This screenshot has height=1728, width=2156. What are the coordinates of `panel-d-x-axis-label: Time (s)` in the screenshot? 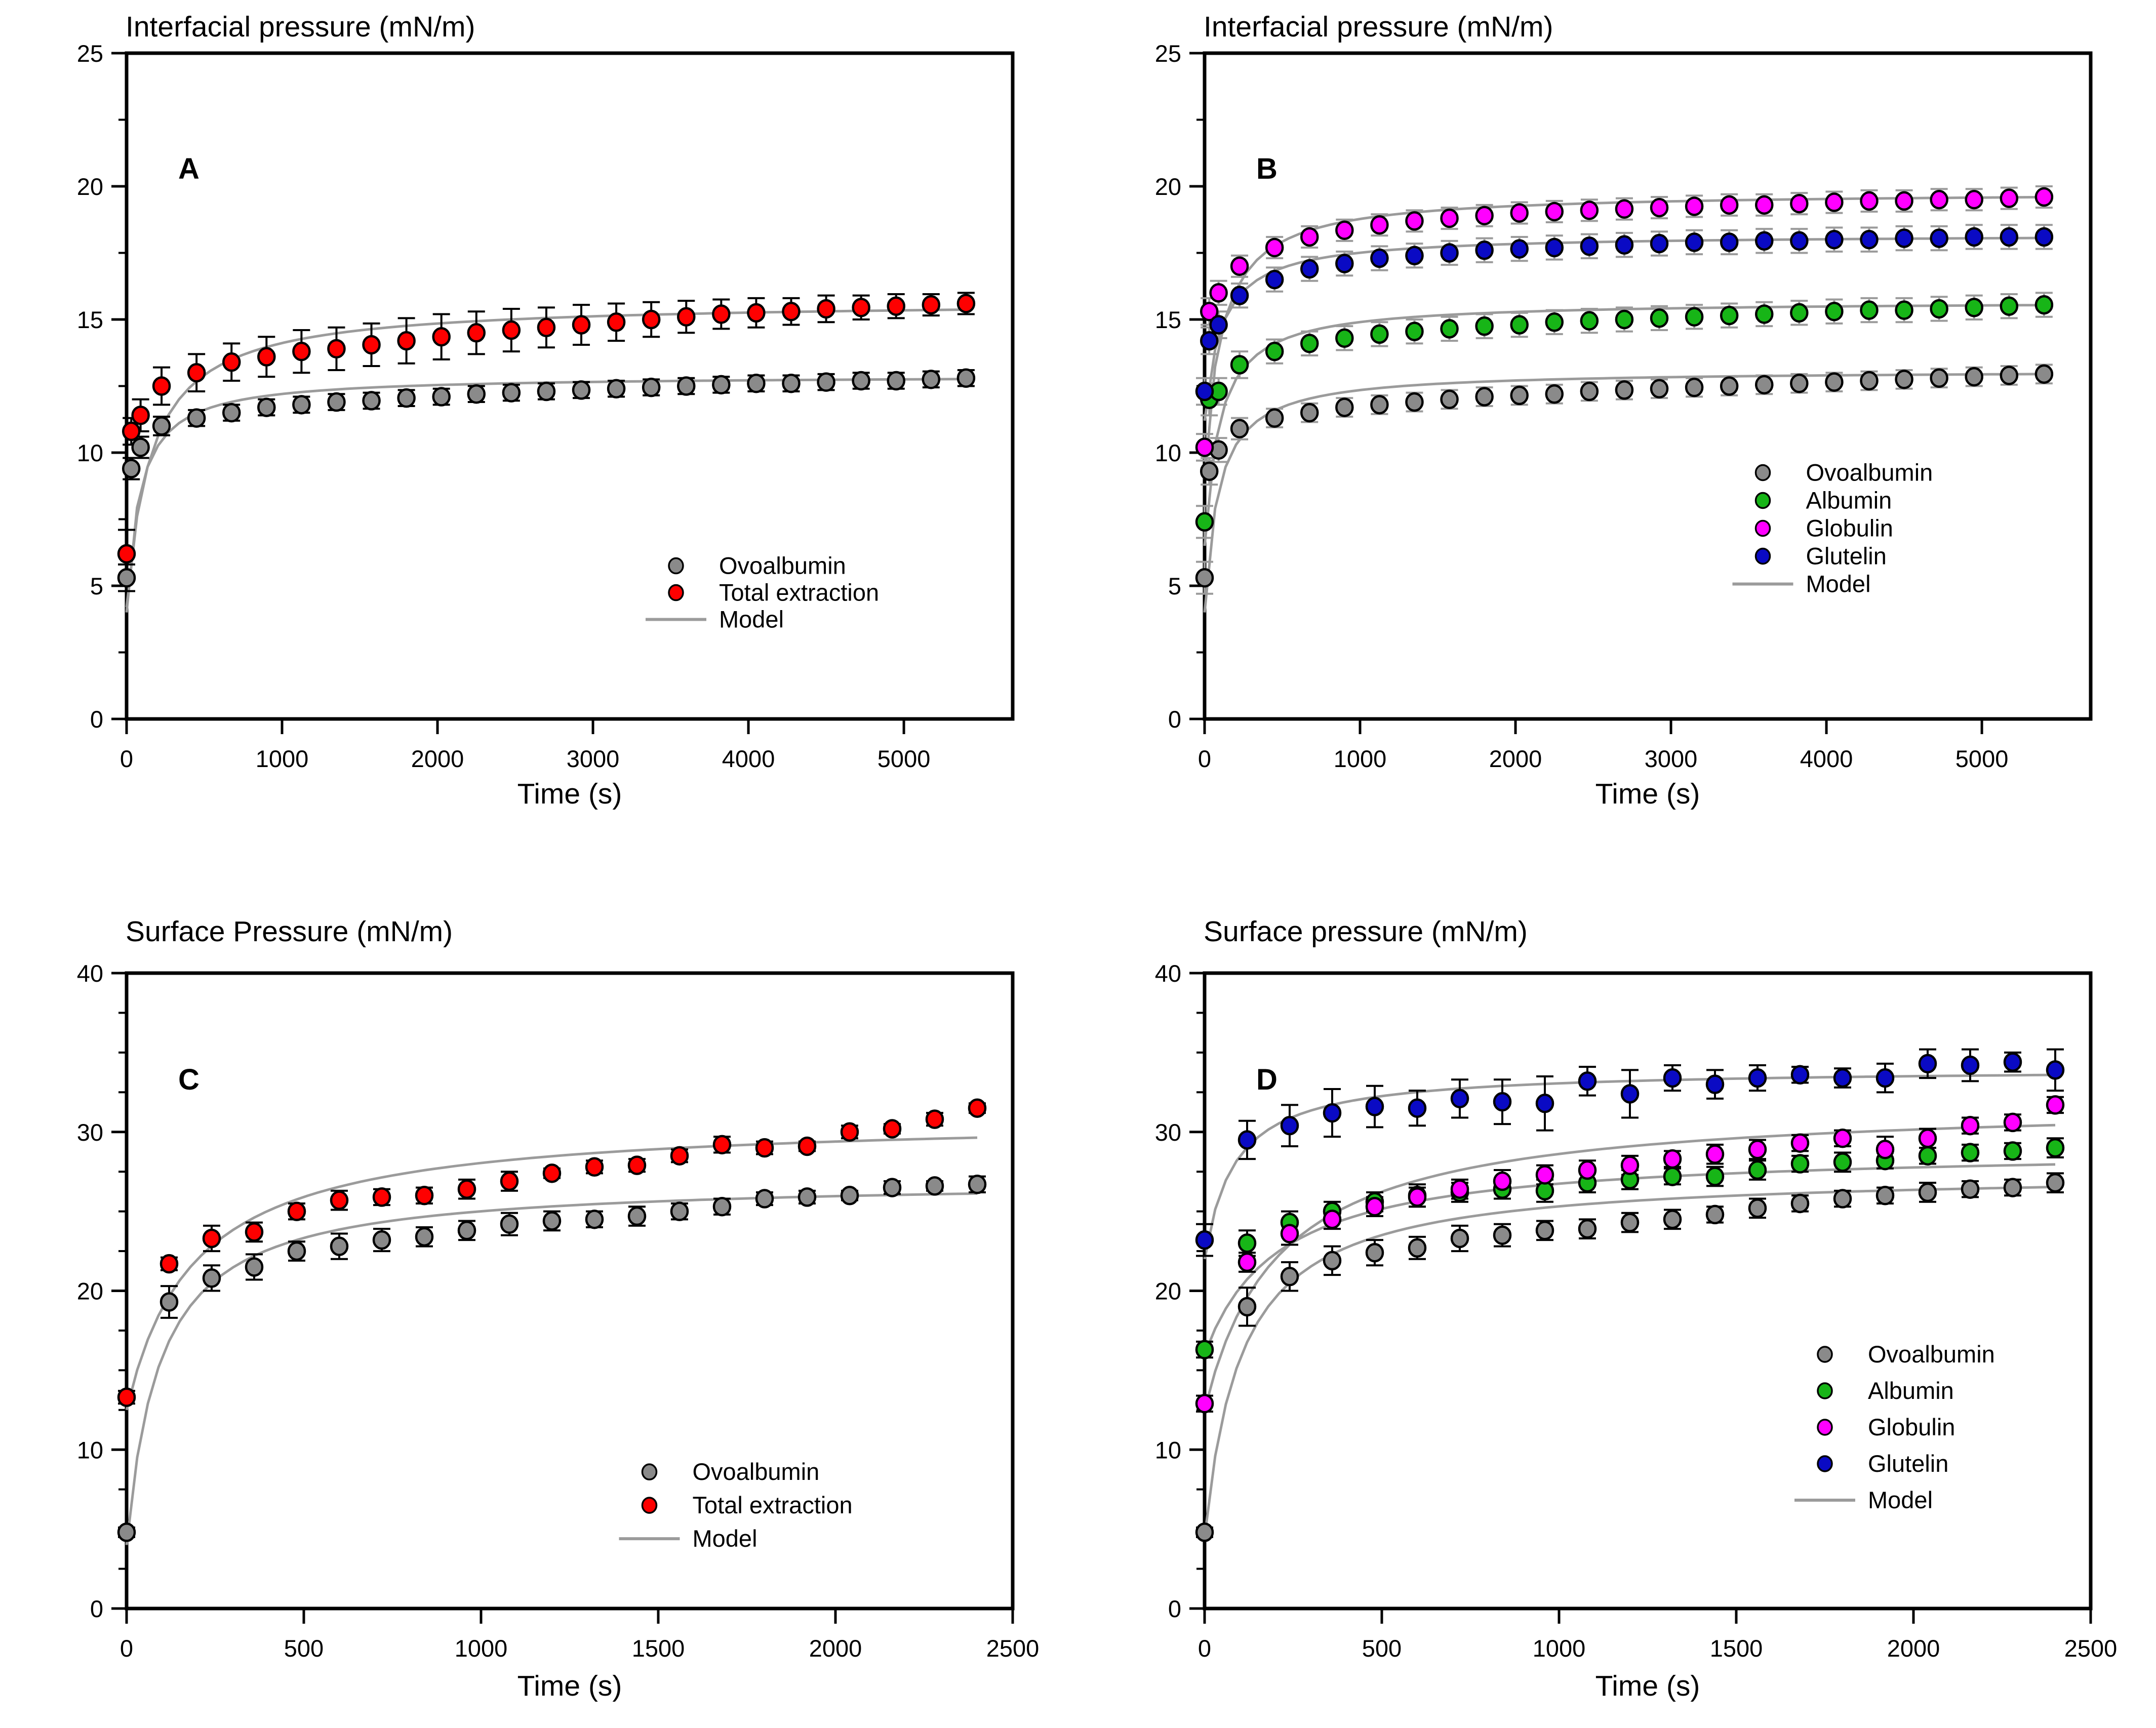 It's located at (1647, 1686).